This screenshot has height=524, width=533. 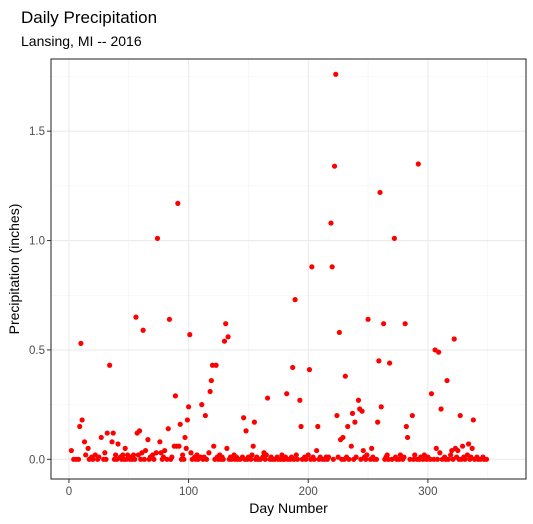 I want to click on x-axis-label: Day Number, so click(x=288, y=508).